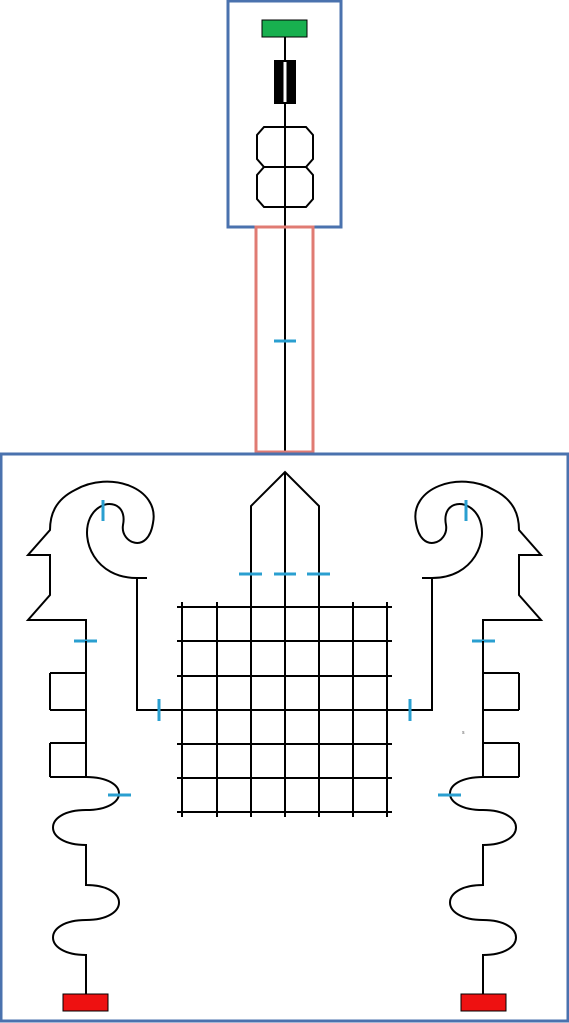  What do you see at coordinates (466, 746) in the screenshot?
I see `right-branch` at bounding box center [466, 746].